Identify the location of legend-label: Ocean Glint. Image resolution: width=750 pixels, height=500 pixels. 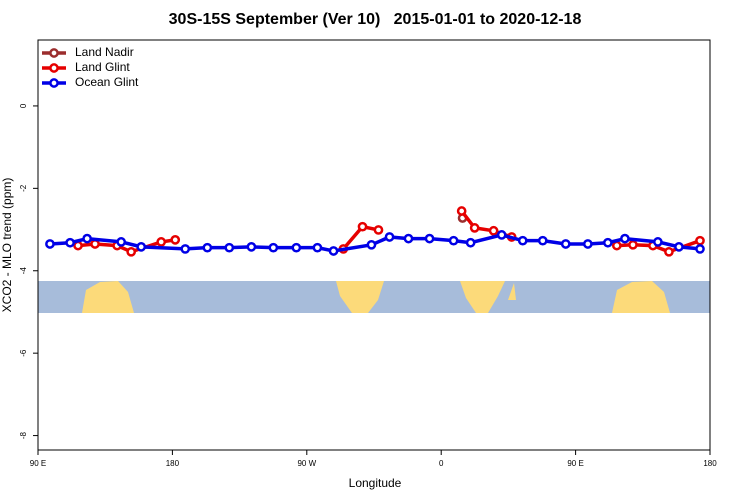
(107, 82).